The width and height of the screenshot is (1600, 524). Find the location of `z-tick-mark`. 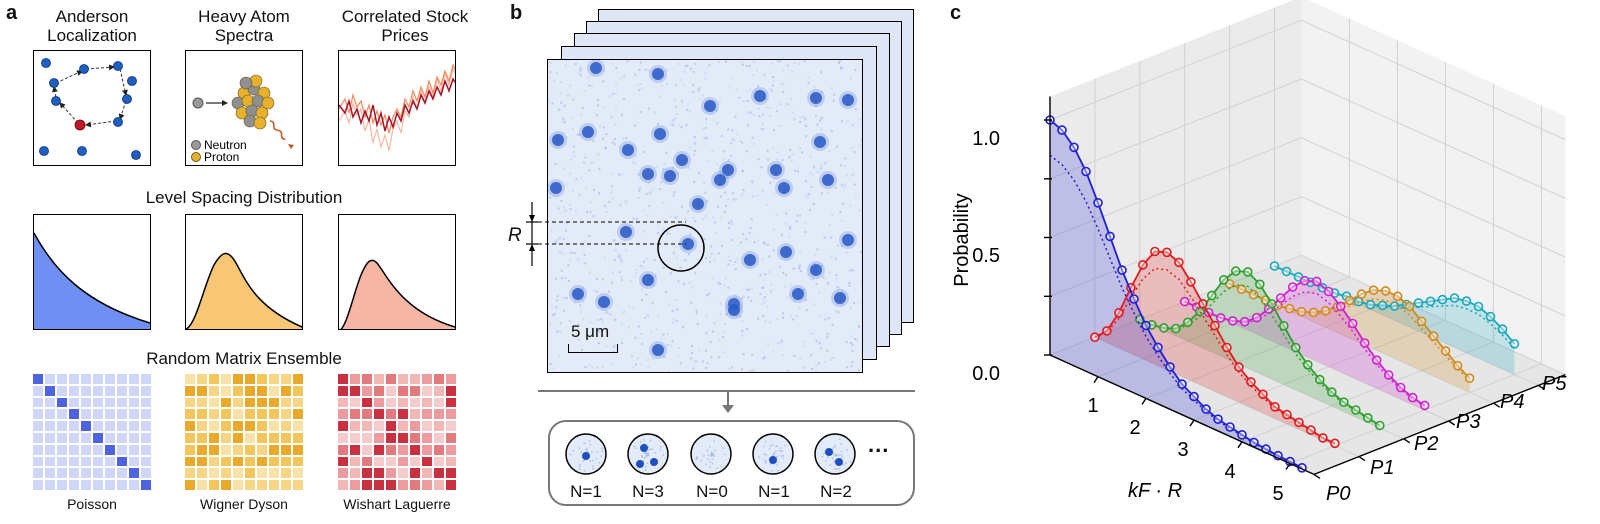

z-tick-mark is located at coordinates (1362, 459).